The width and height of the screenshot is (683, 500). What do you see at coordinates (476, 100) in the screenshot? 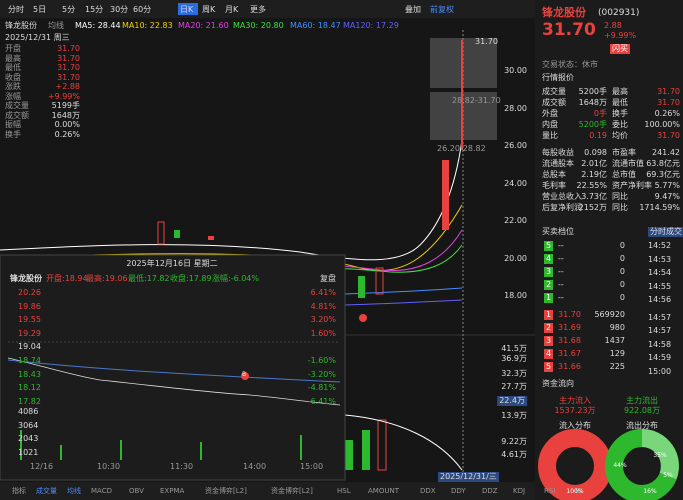
I see `label: 28.82-31.70` at bounding box center [476, 100].